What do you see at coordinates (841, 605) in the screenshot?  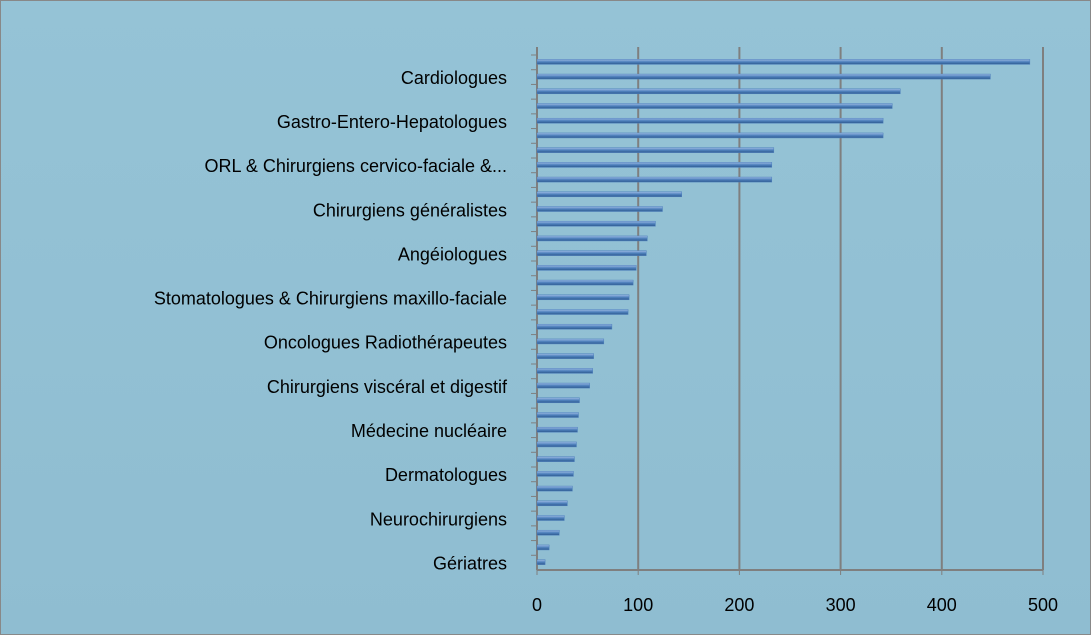 I see `x-tick-label: 300` at bounding box center [841, 605].